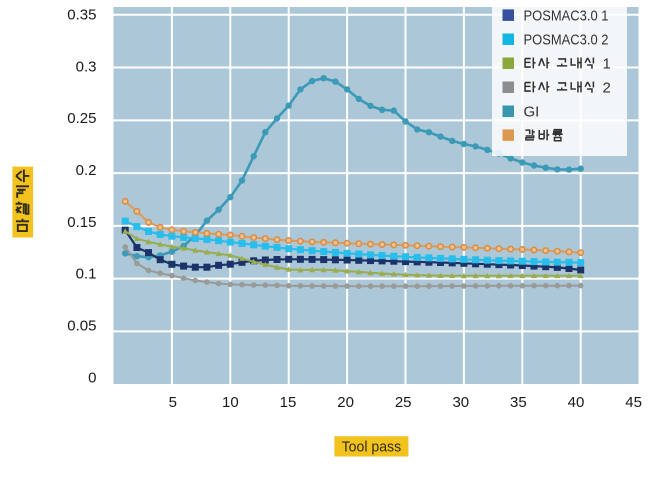  Describe the element at coordinates (92, 377) in the screenshot. I see `svg-text: 0` at that location.